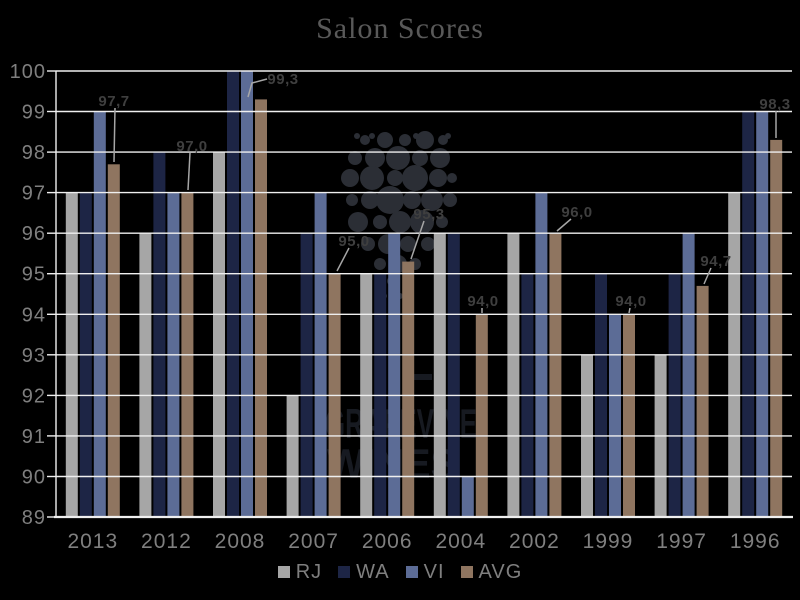 This screenshot has height=600, width=800. I want to click on legend: RJ WA VI AVG, so click(400, 572).